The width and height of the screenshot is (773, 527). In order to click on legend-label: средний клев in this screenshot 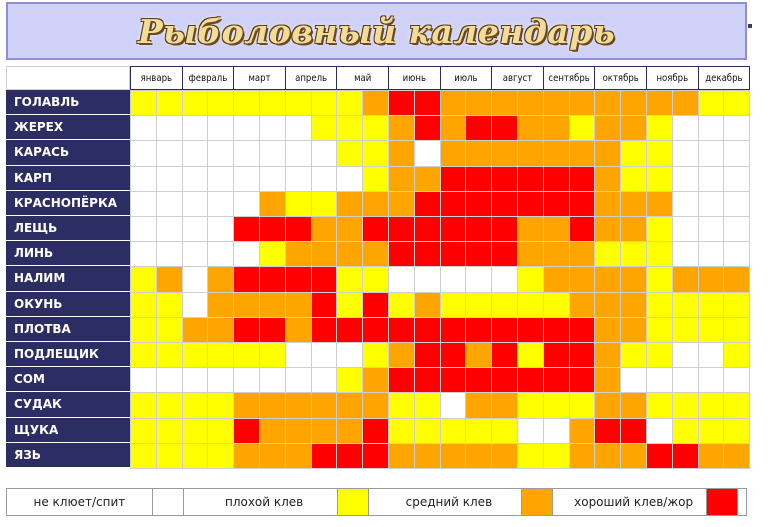, I will do `click(449, 502)`.